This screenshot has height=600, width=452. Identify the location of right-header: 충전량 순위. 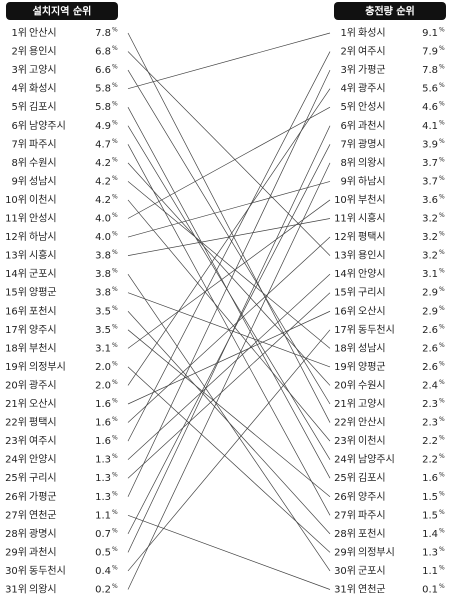
(389, 11).